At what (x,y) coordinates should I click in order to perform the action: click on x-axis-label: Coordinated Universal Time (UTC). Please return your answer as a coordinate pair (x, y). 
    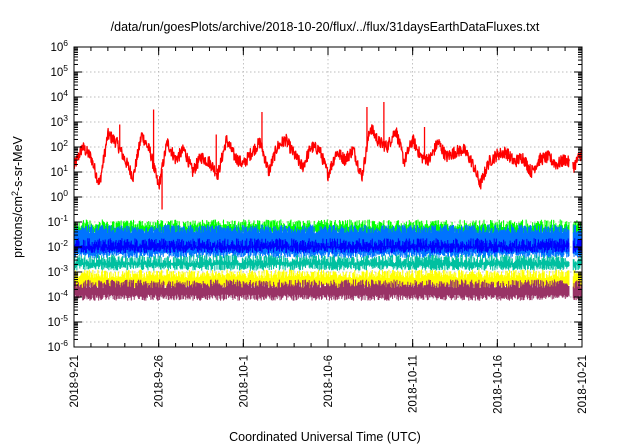
    Looking at the image, I should click on (325, 437).